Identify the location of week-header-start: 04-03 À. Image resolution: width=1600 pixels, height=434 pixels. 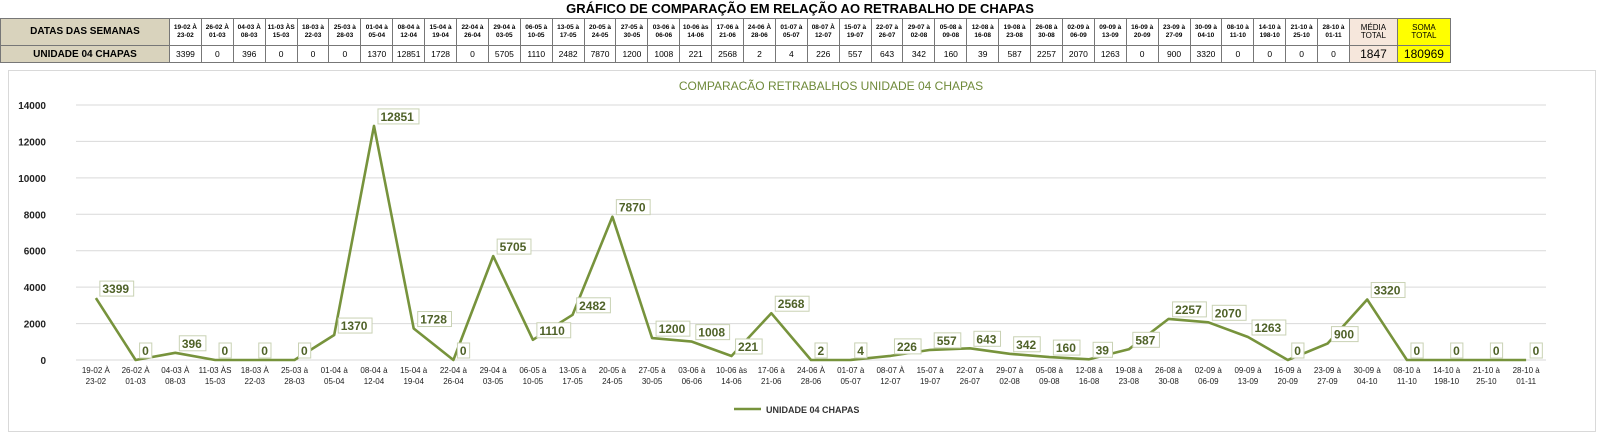
(249, 27).